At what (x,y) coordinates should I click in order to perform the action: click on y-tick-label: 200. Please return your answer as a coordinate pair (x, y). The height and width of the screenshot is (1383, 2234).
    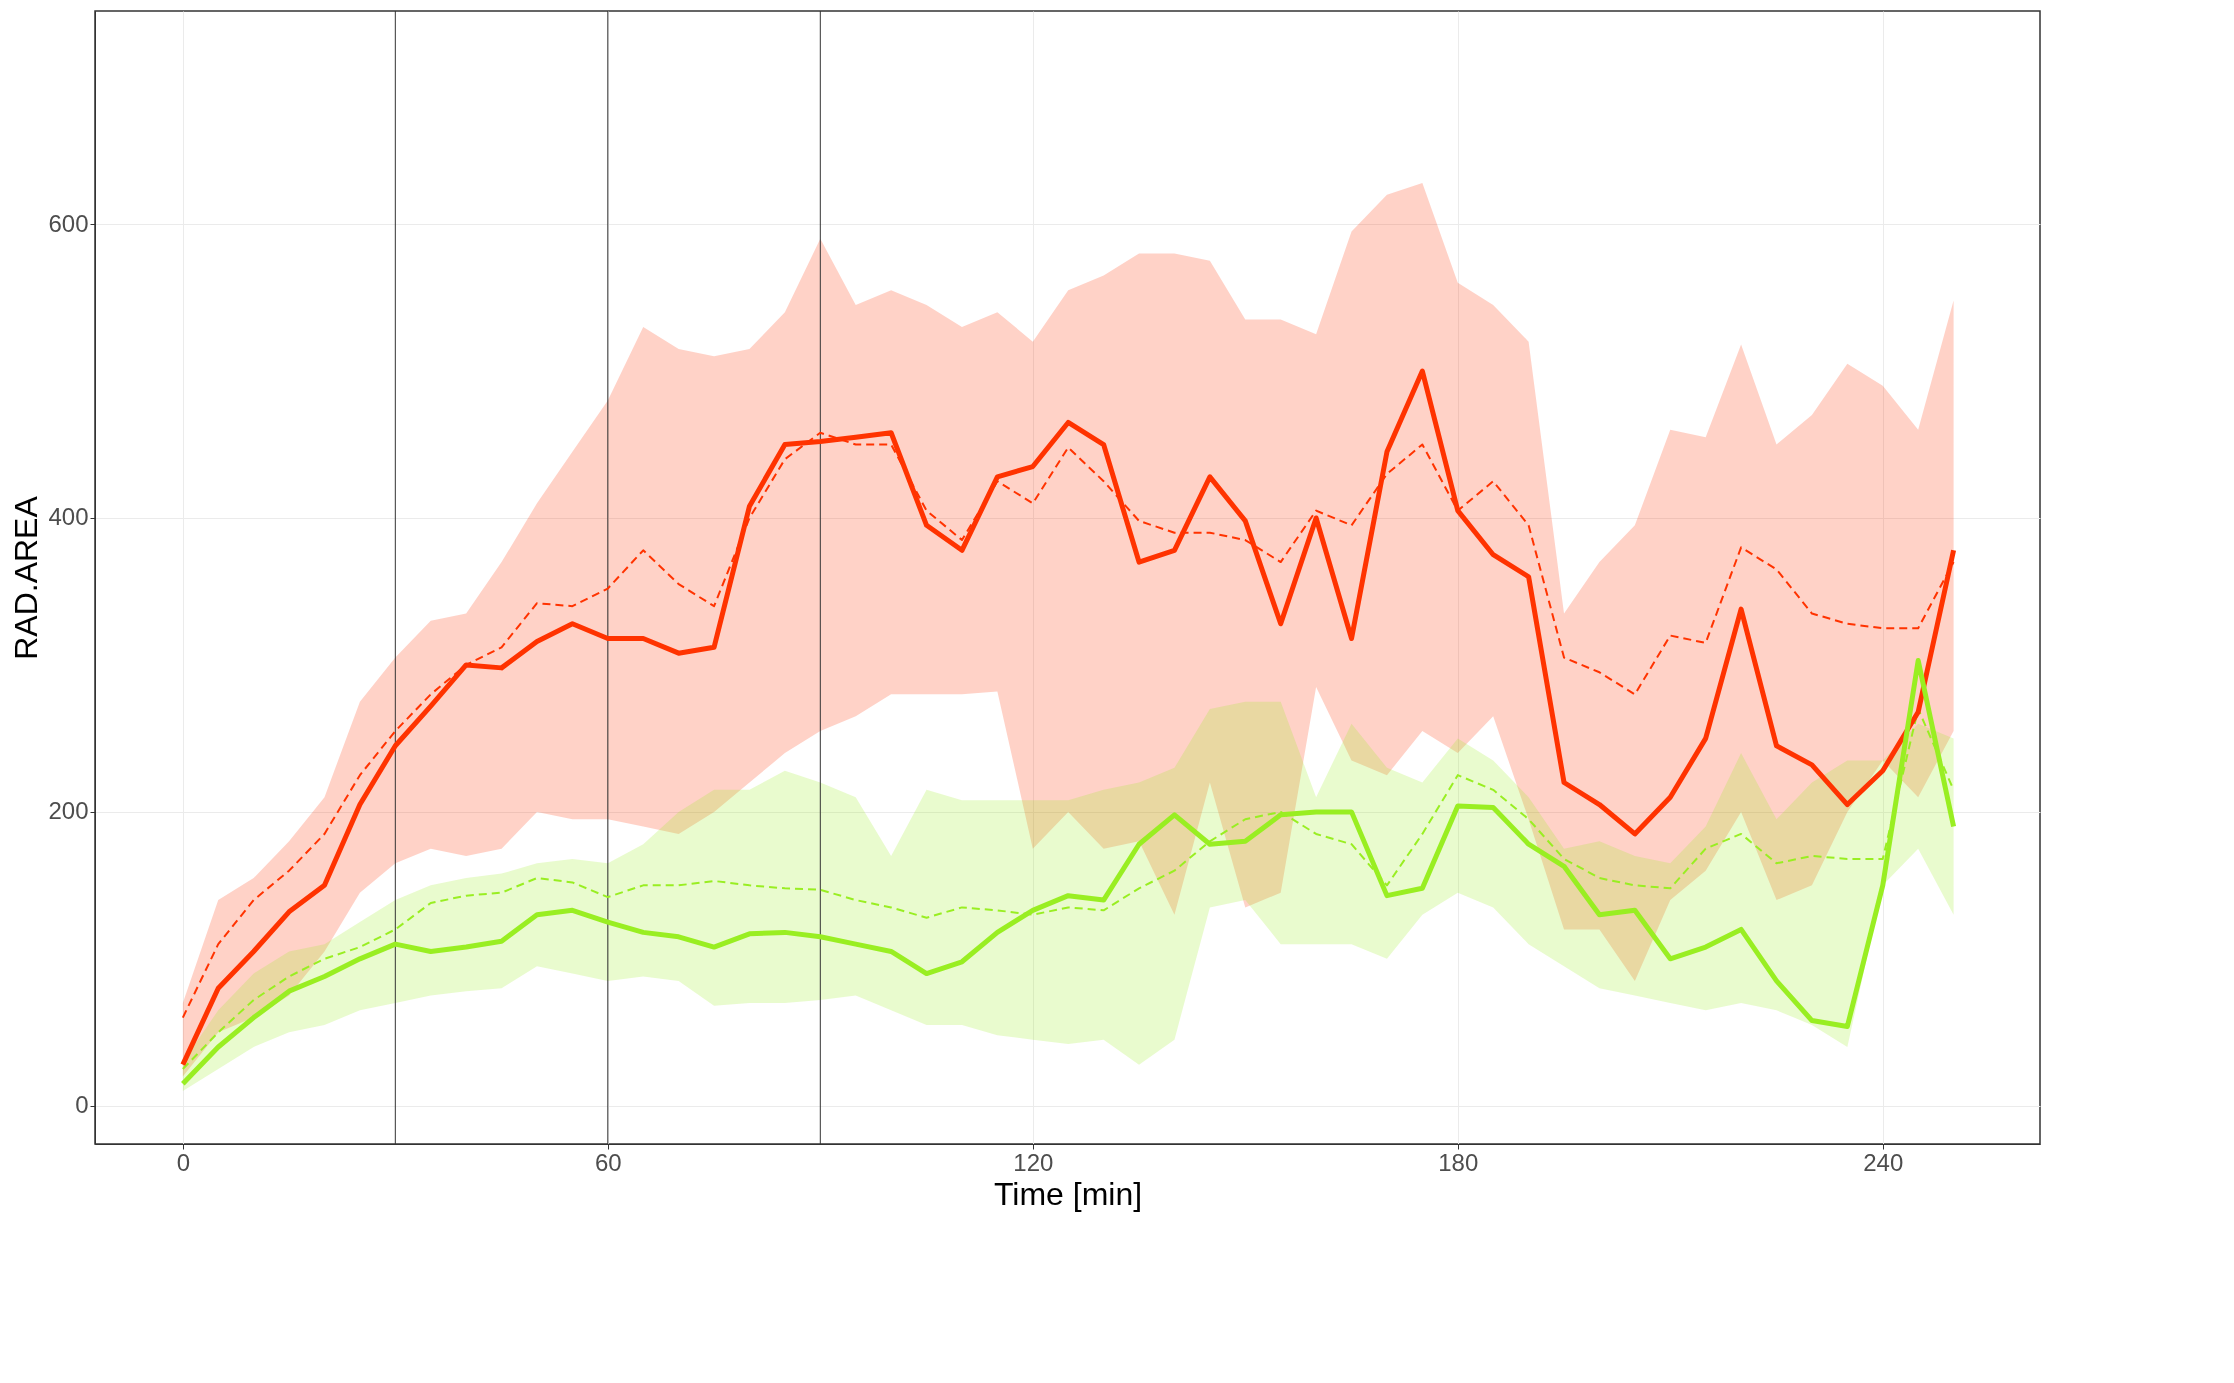
    Looking at the image, I should click on (68, 811).